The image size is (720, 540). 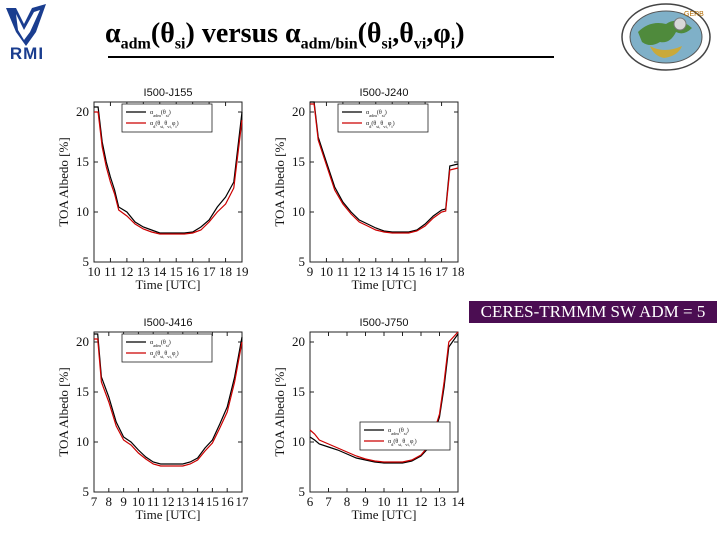 I want to click on page-title: αadm(θsi) versus αadm/bin(θsi,θvi,φi), so click(x=365, y=36).